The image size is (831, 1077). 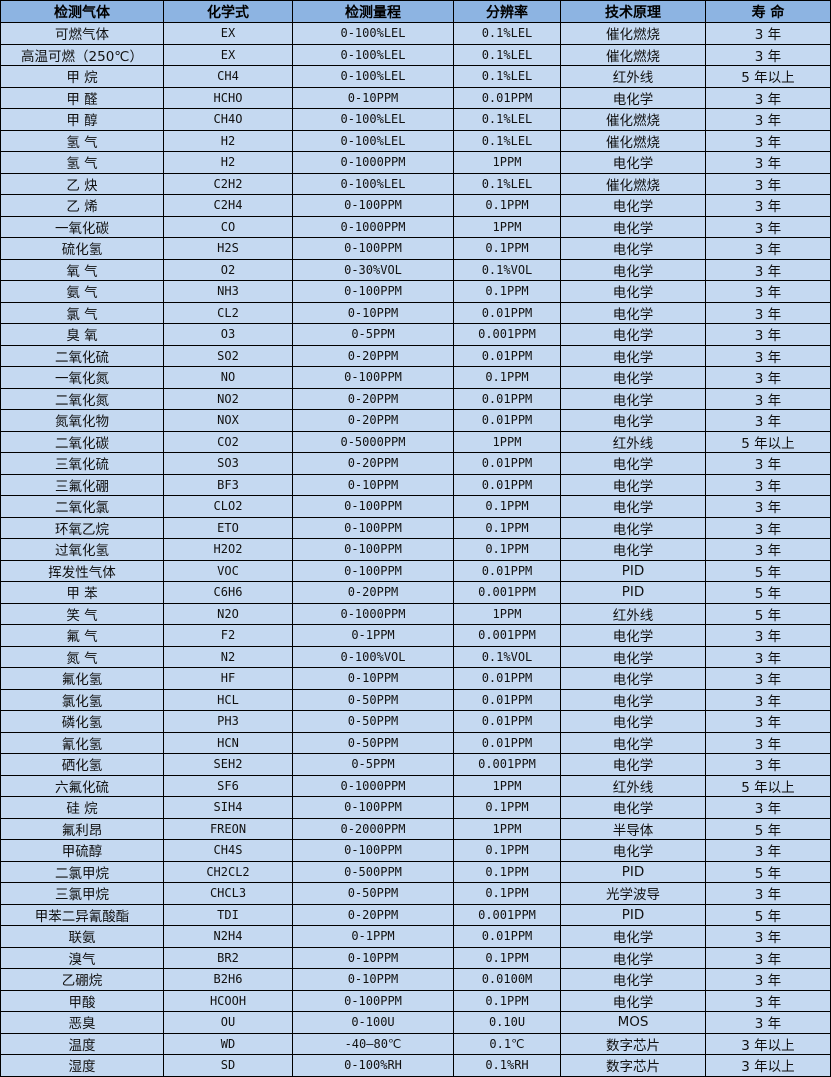 What do you see at coordinates (373, 1065) in the screenshot?
I see `cell-range: 0-100%RH` at bounding box center [373, 1065].